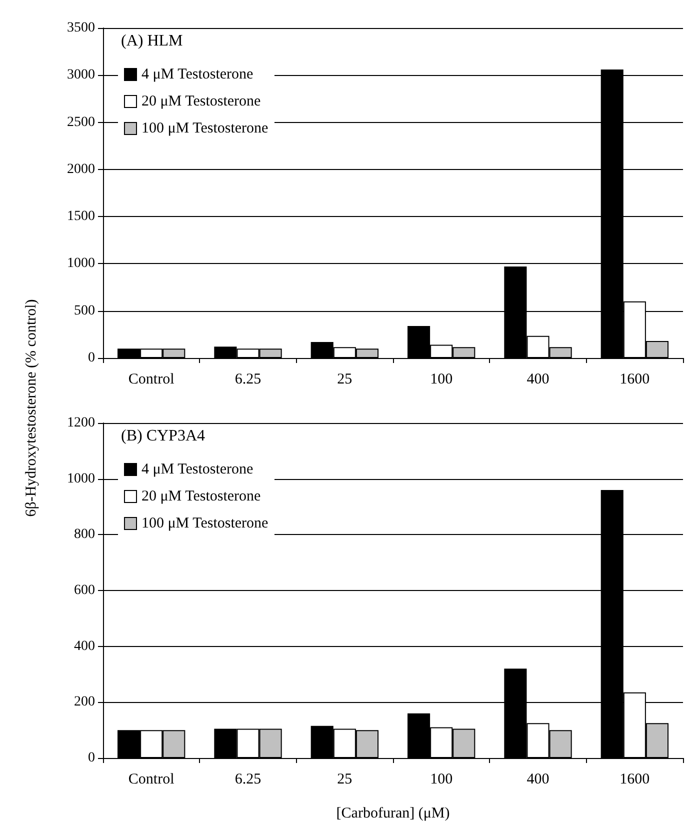  I want to click on y-tick-label: 2500, so click(81, 122).